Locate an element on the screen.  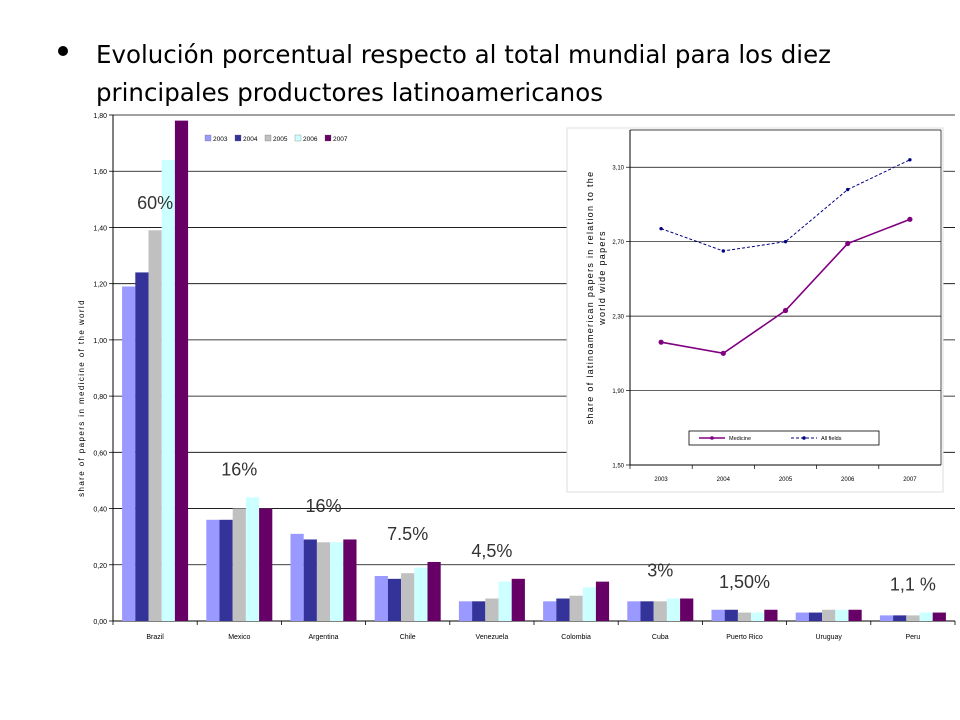
x-tick-label: 2003 is located at coordinates (661, 480).